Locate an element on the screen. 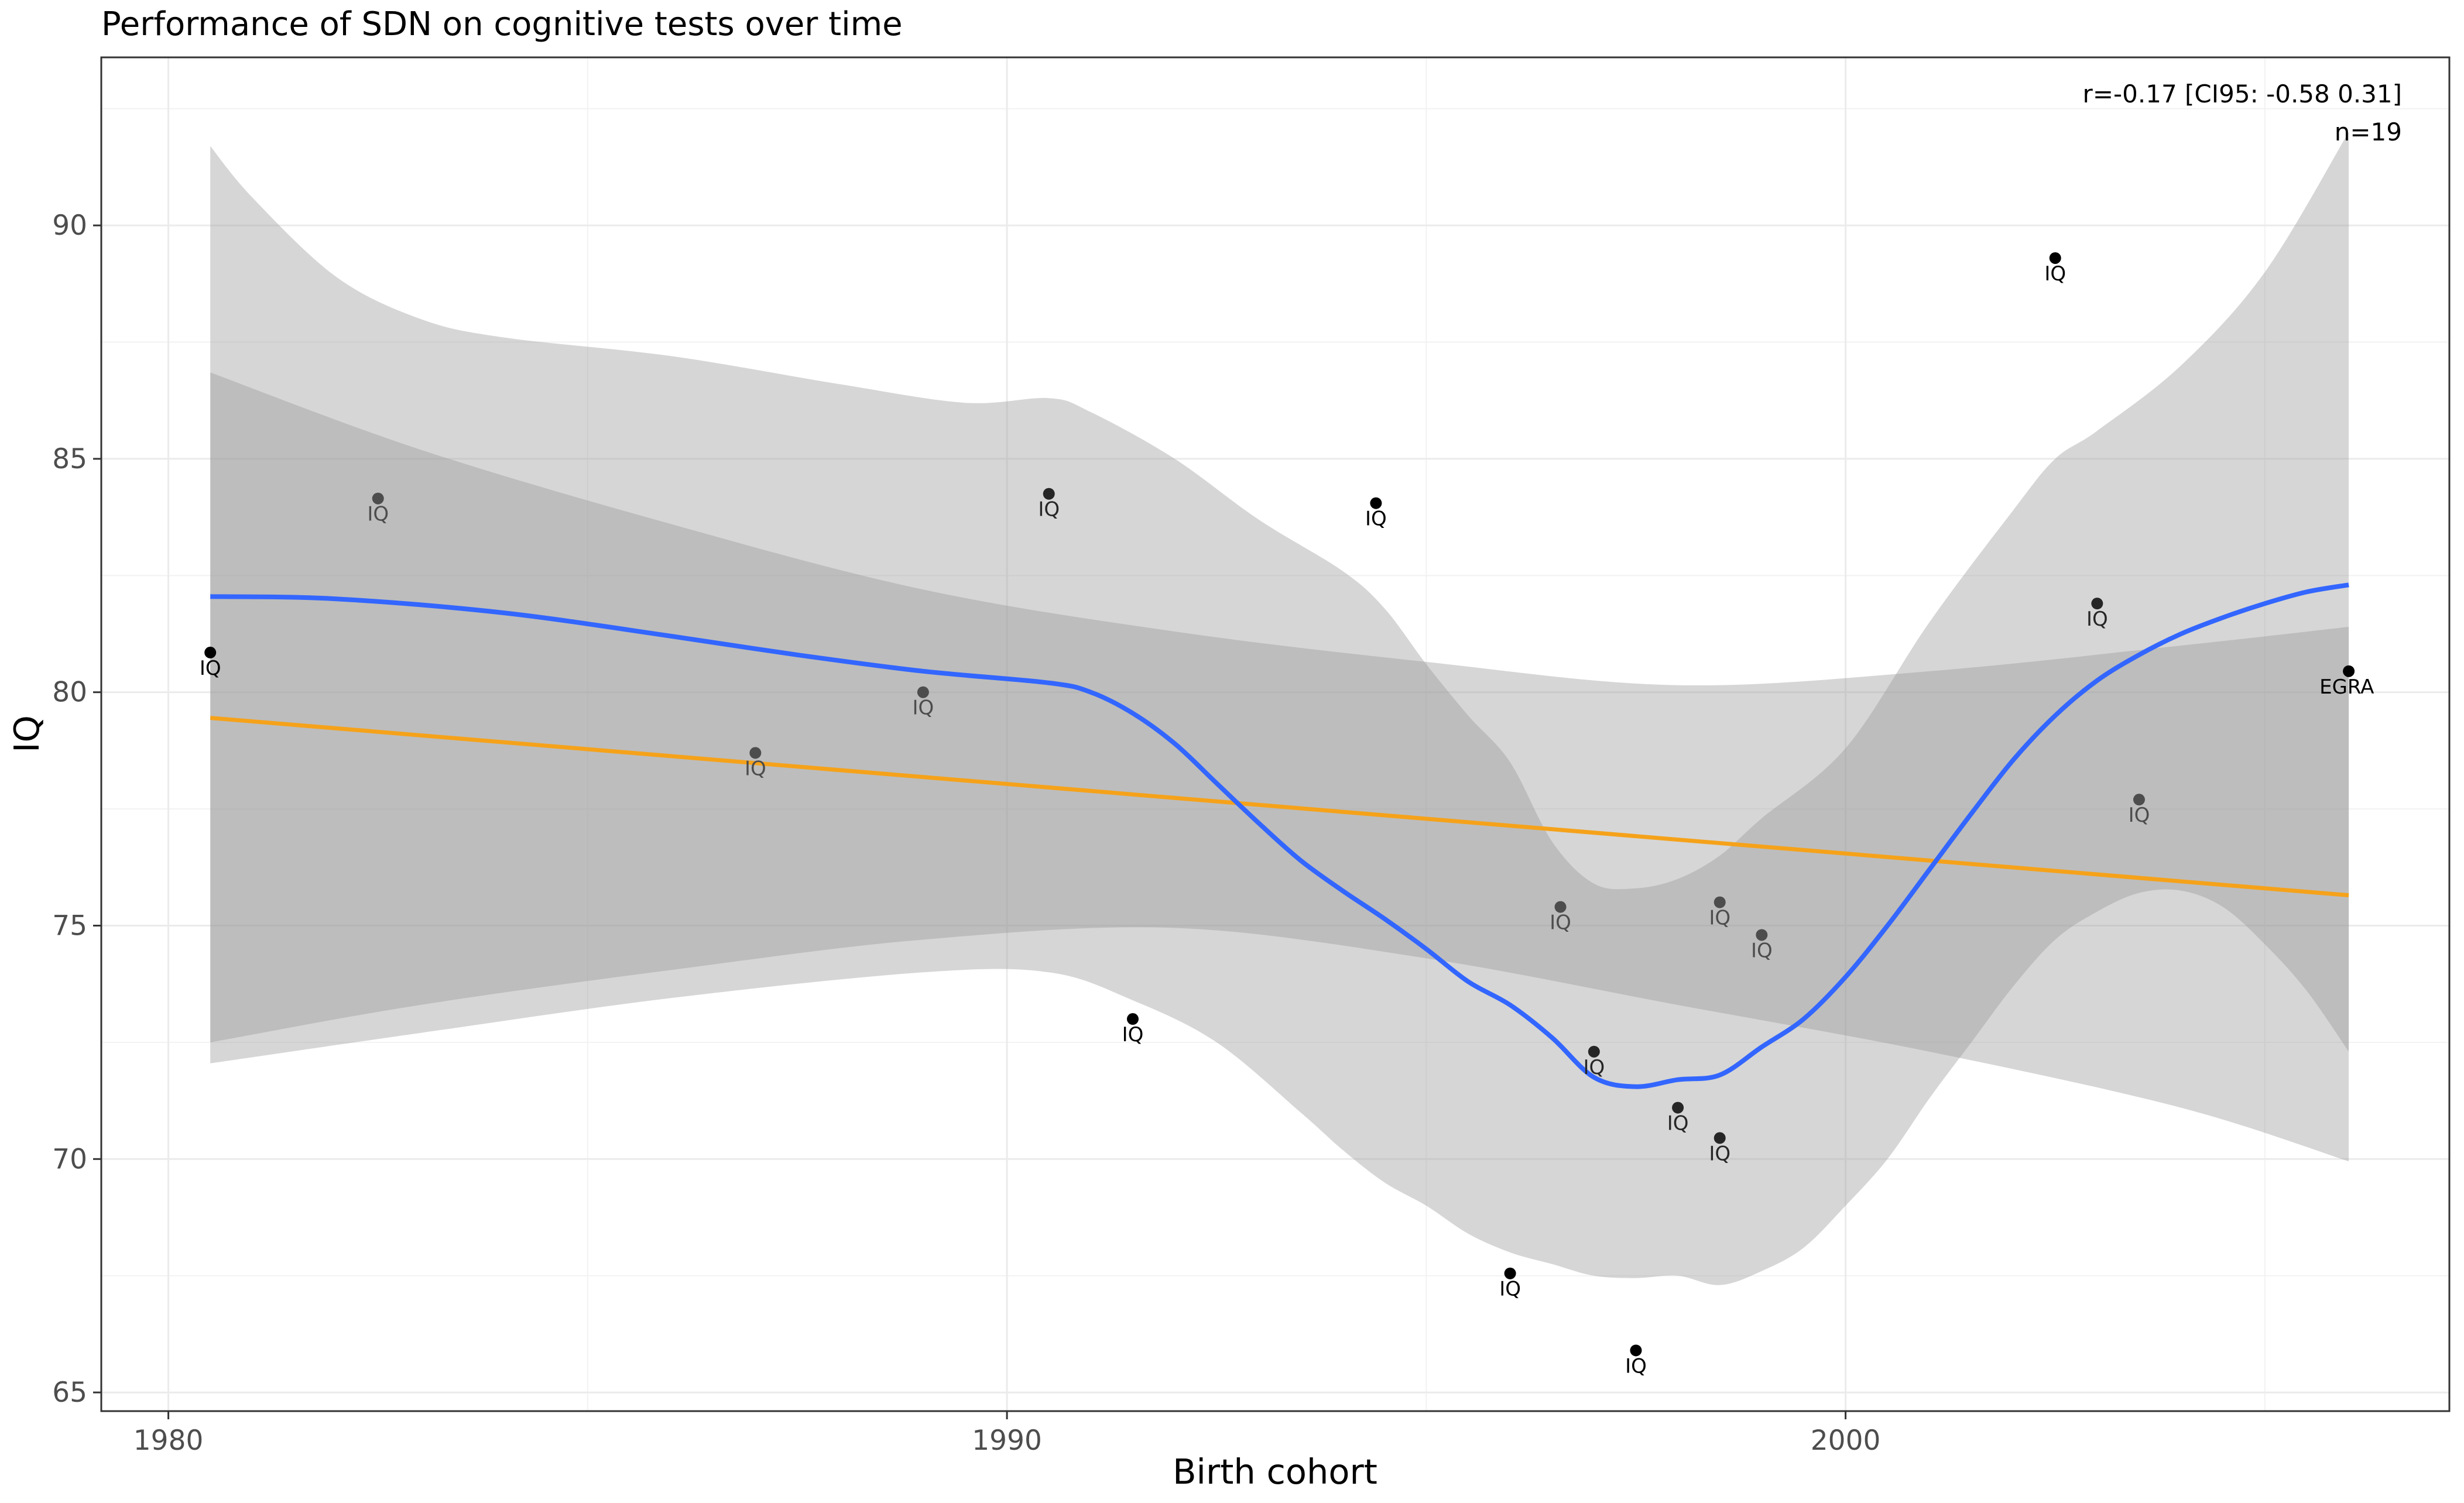 The height and width of the screenshot is (1503, 2464). y-tick-label: 65 is located at coordinates (69, 1393).